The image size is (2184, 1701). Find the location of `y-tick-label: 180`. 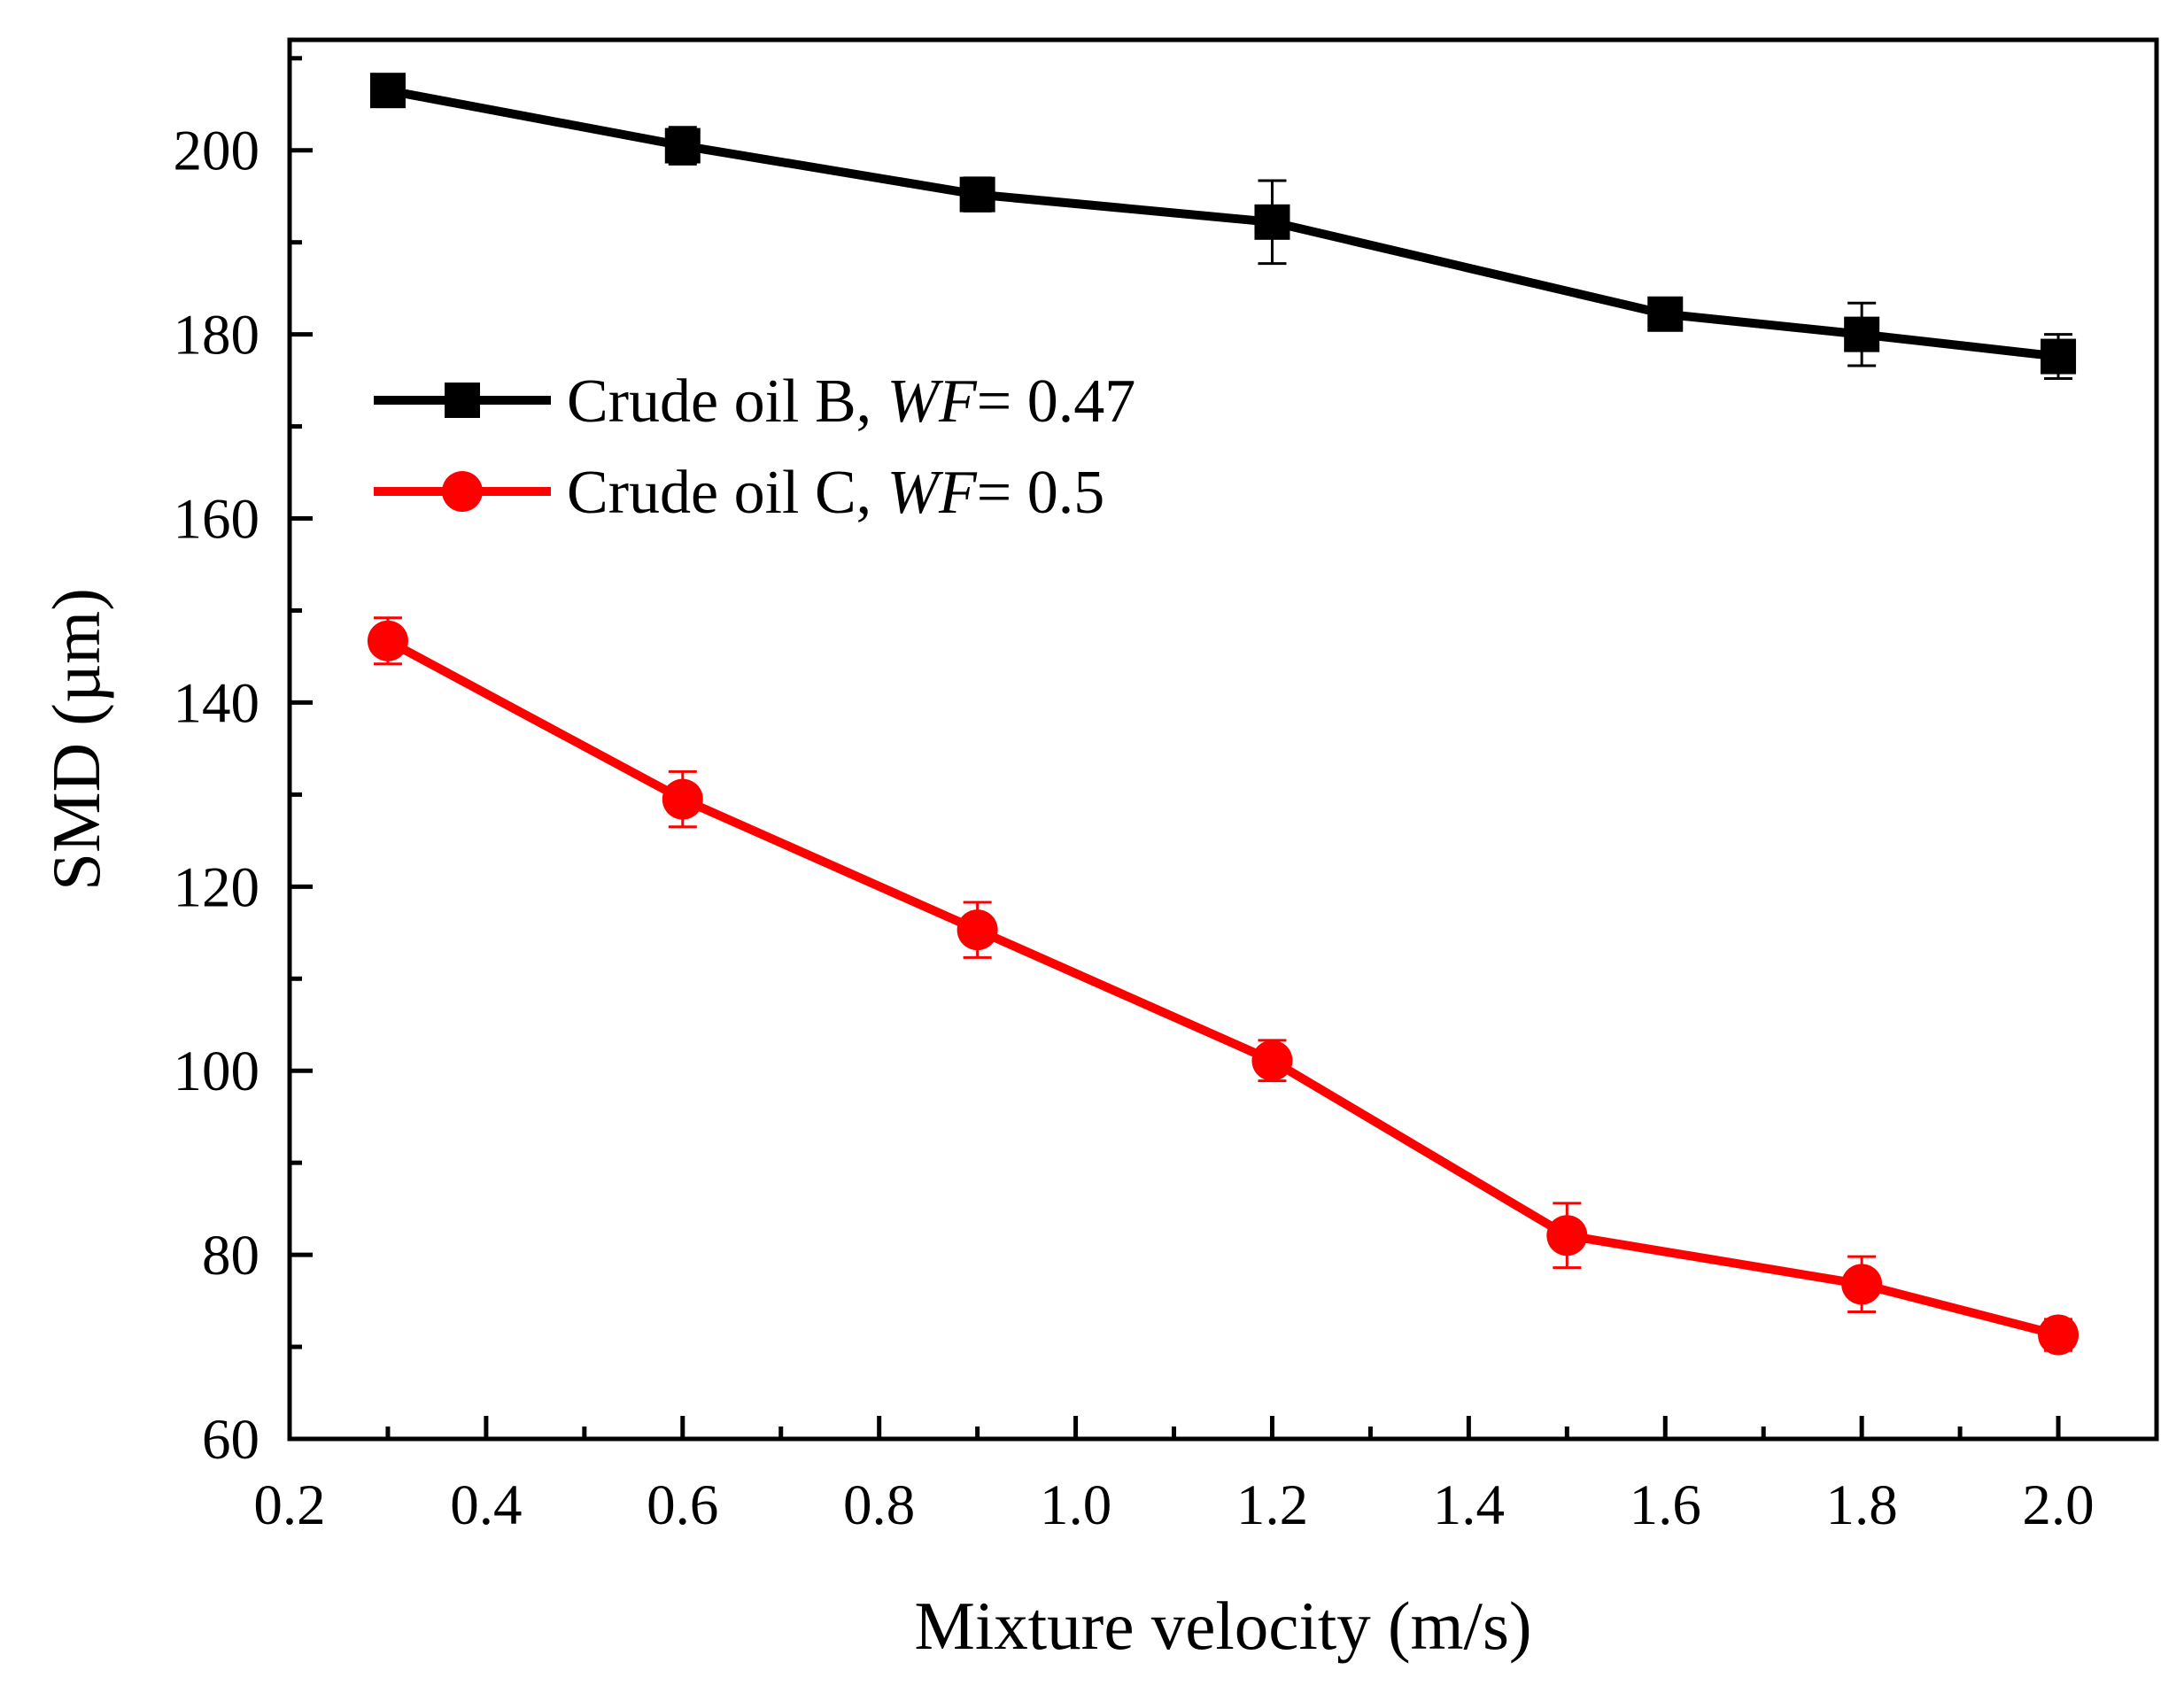

y-tick-label: 180 is located at coordinates (217, 335).